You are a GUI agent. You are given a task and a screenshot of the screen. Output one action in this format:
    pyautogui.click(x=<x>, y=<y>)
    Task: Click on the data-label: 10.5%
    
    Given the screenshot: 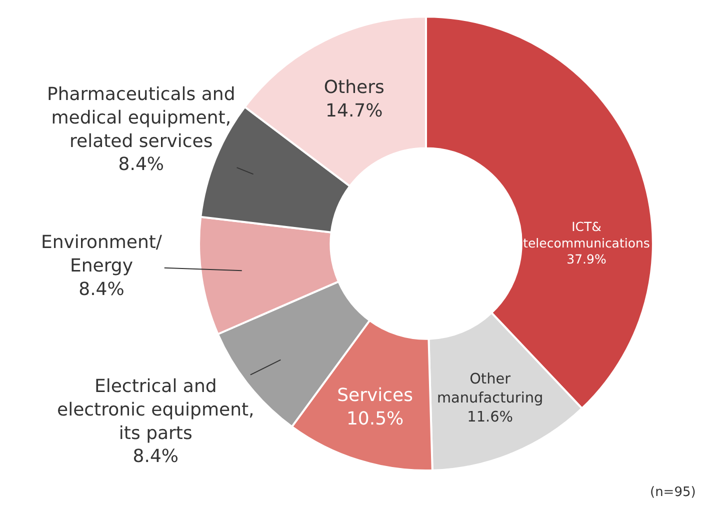 What is the action you would take?
    pyautogui.click(x=375, y=419)
    